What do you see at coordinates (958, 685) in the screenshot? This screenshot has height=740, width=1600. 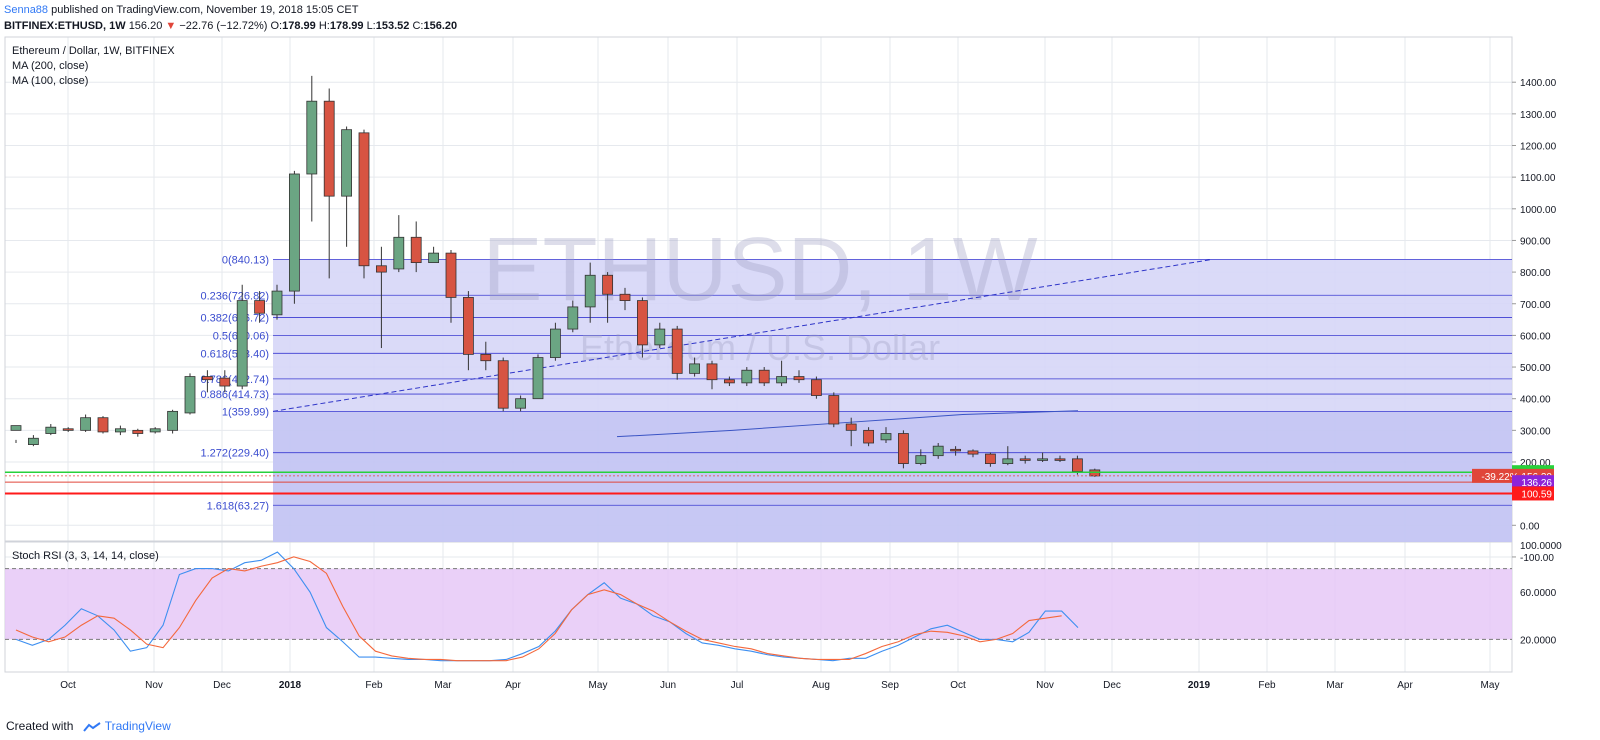 I see `x-tick-12: Oct` at bounding box center [958, 685].